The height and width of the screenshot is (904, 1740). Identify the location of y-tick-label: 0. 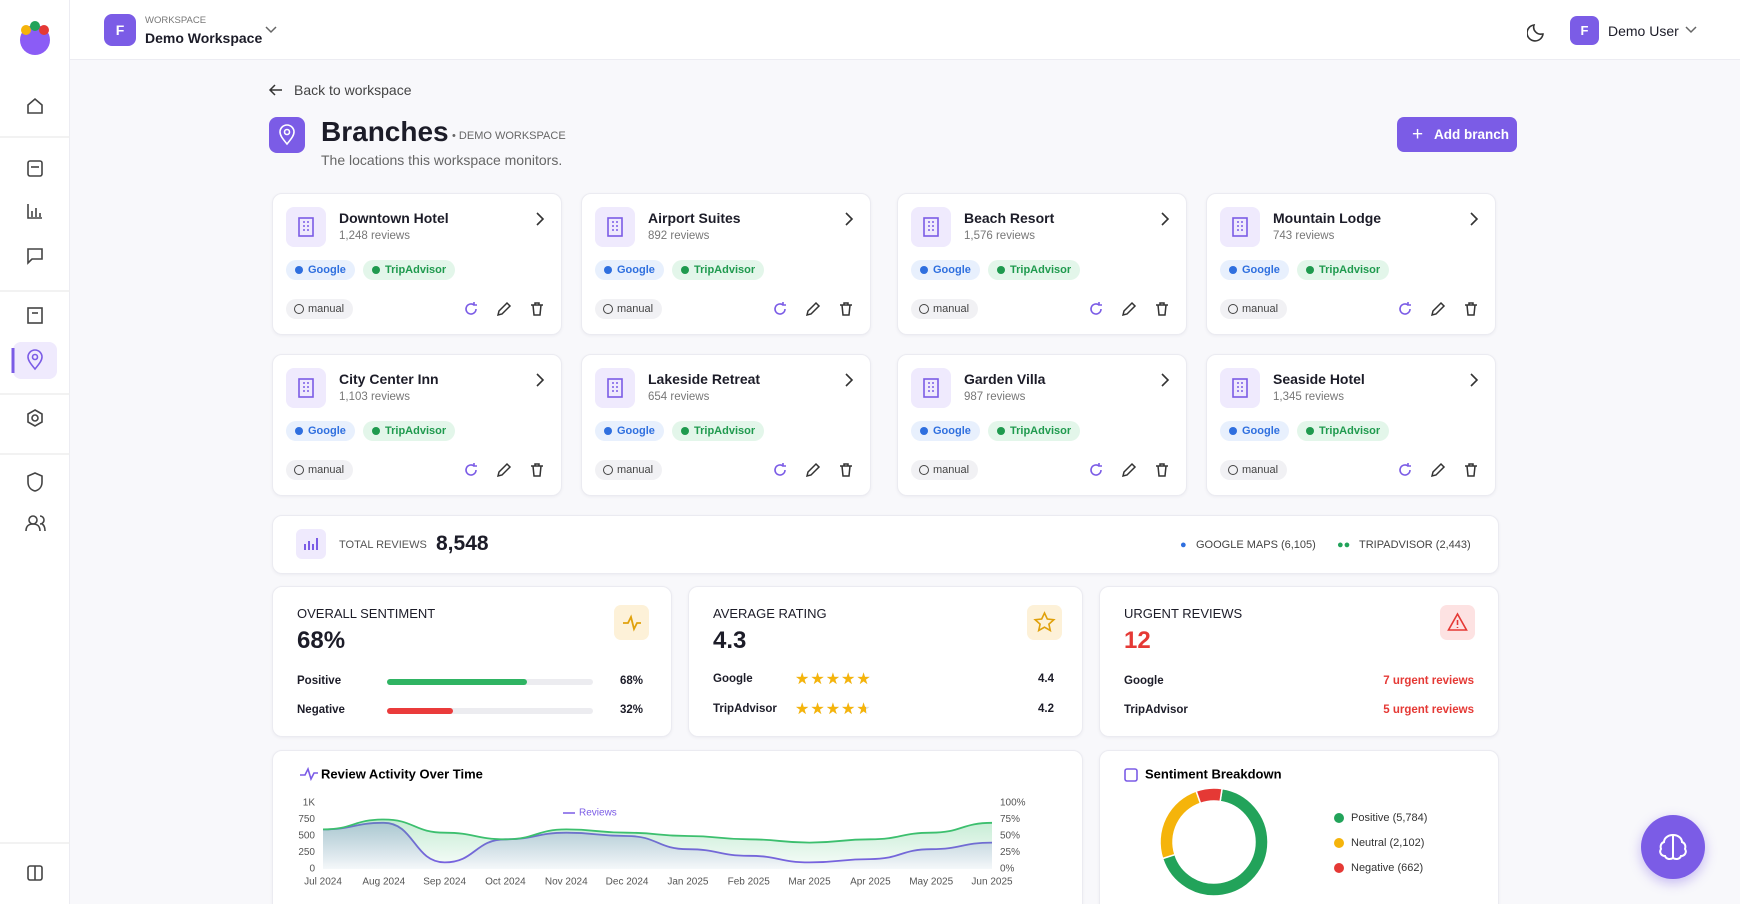
(312, 869).